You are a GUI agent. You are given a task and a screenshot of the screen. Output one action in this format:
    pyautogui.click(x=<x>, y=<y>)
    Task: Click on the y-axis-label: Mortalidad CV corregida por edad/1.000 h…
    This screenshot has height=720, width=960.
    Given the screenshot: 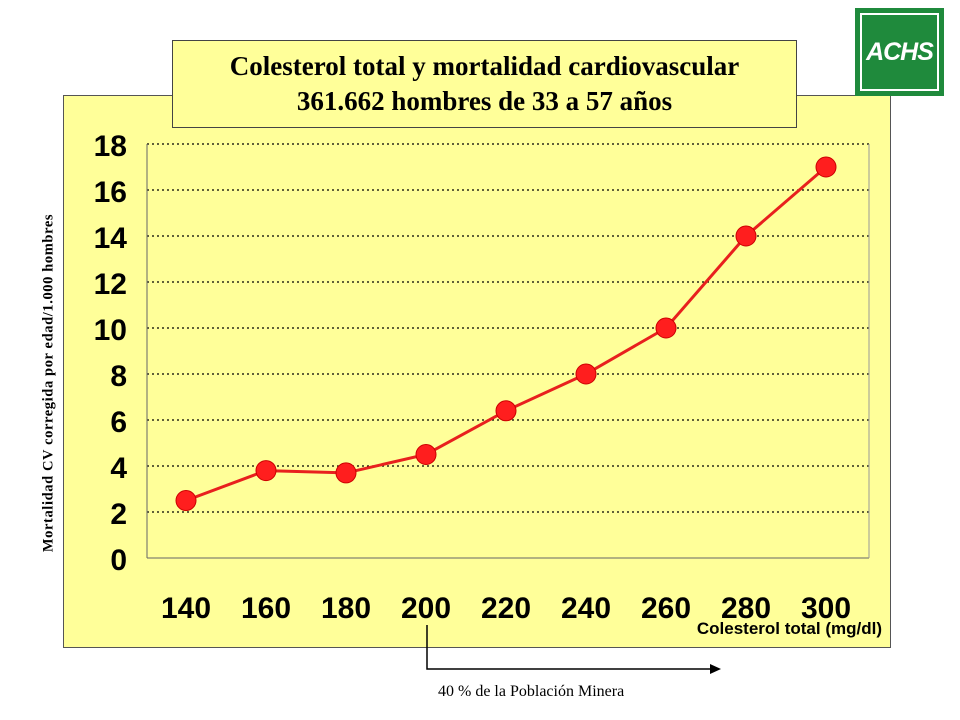 What is the action you would take?
    pyautogui.click(x=48, y=383)
    